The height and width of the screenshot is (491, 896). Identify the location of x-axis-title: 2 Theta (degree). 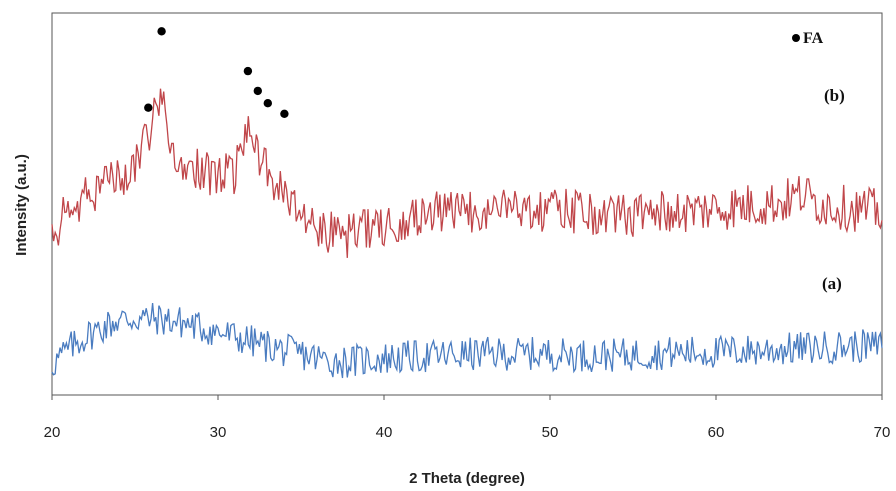
(467, 478).